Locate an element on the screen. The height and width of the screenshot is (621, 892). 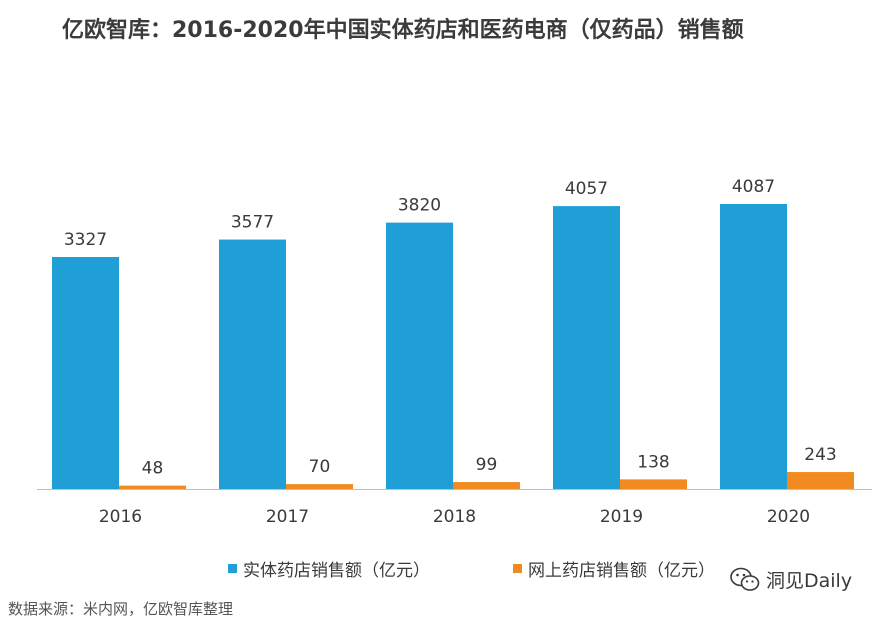
data-label-offline-2018: 3820 is located at coordinates (419, 206).